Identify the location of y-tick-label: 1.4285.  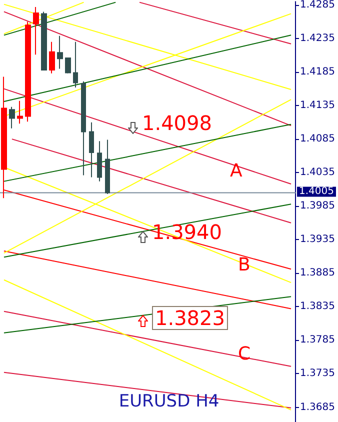
(318, 5).